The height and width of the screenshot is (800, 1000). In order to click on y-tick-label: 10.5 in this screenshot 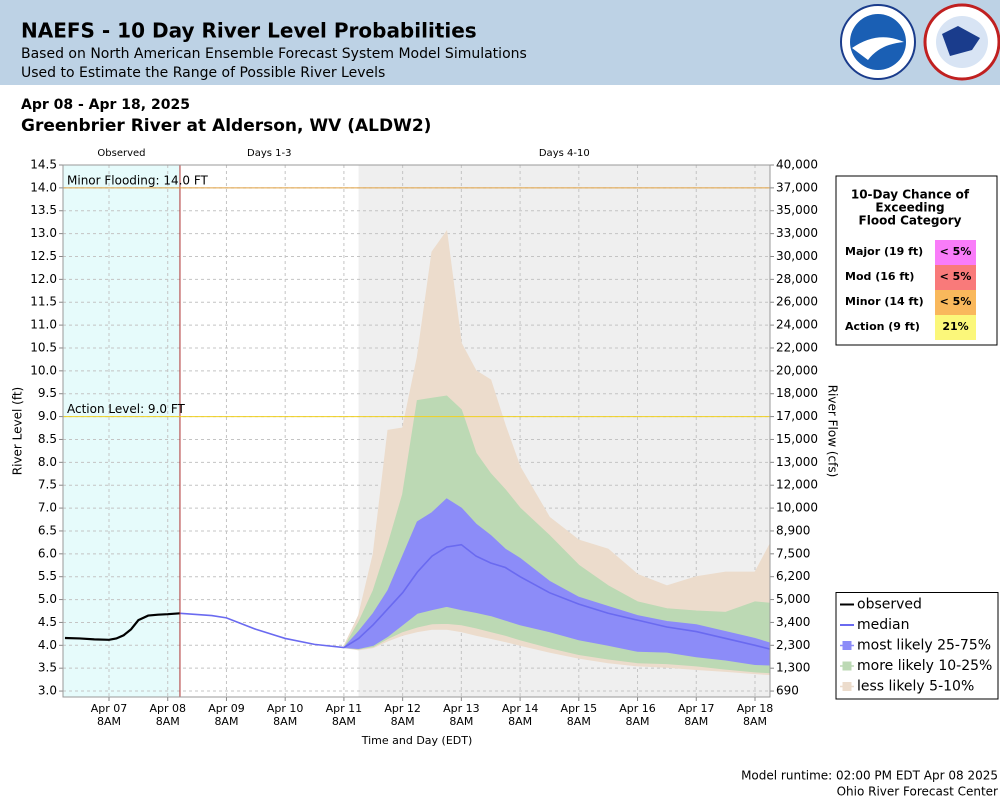, I will do `click(43, 347)`.